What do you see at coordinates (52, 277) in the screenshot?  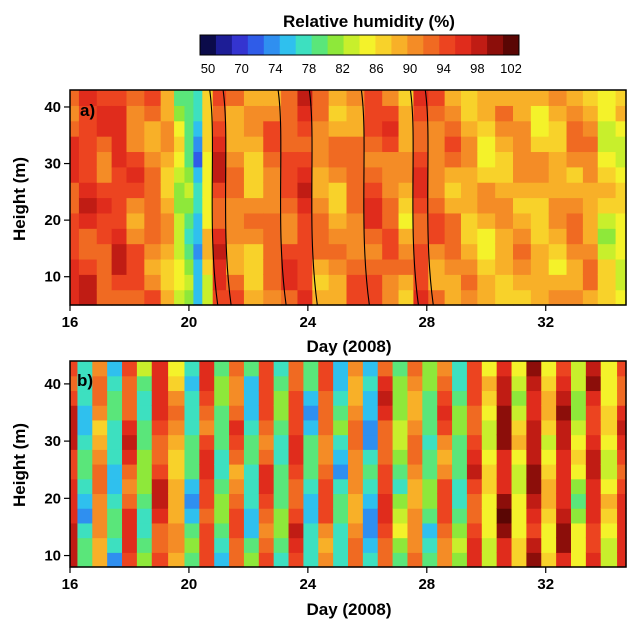 I see `y-tick-label: 10` at bounding box center [52, 277].